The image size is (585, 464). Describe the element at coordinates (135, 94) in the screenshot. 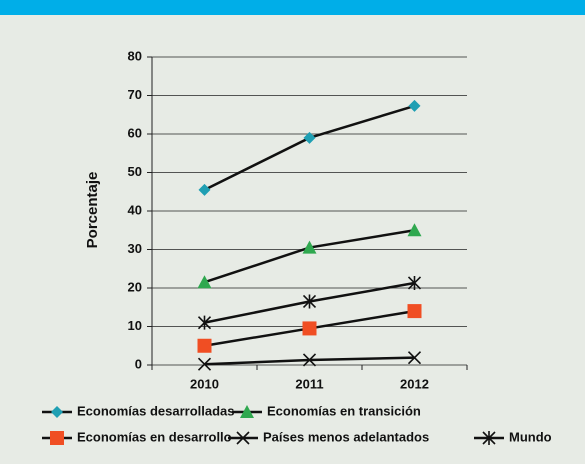

I see `y-tick-label: 70` at that location.